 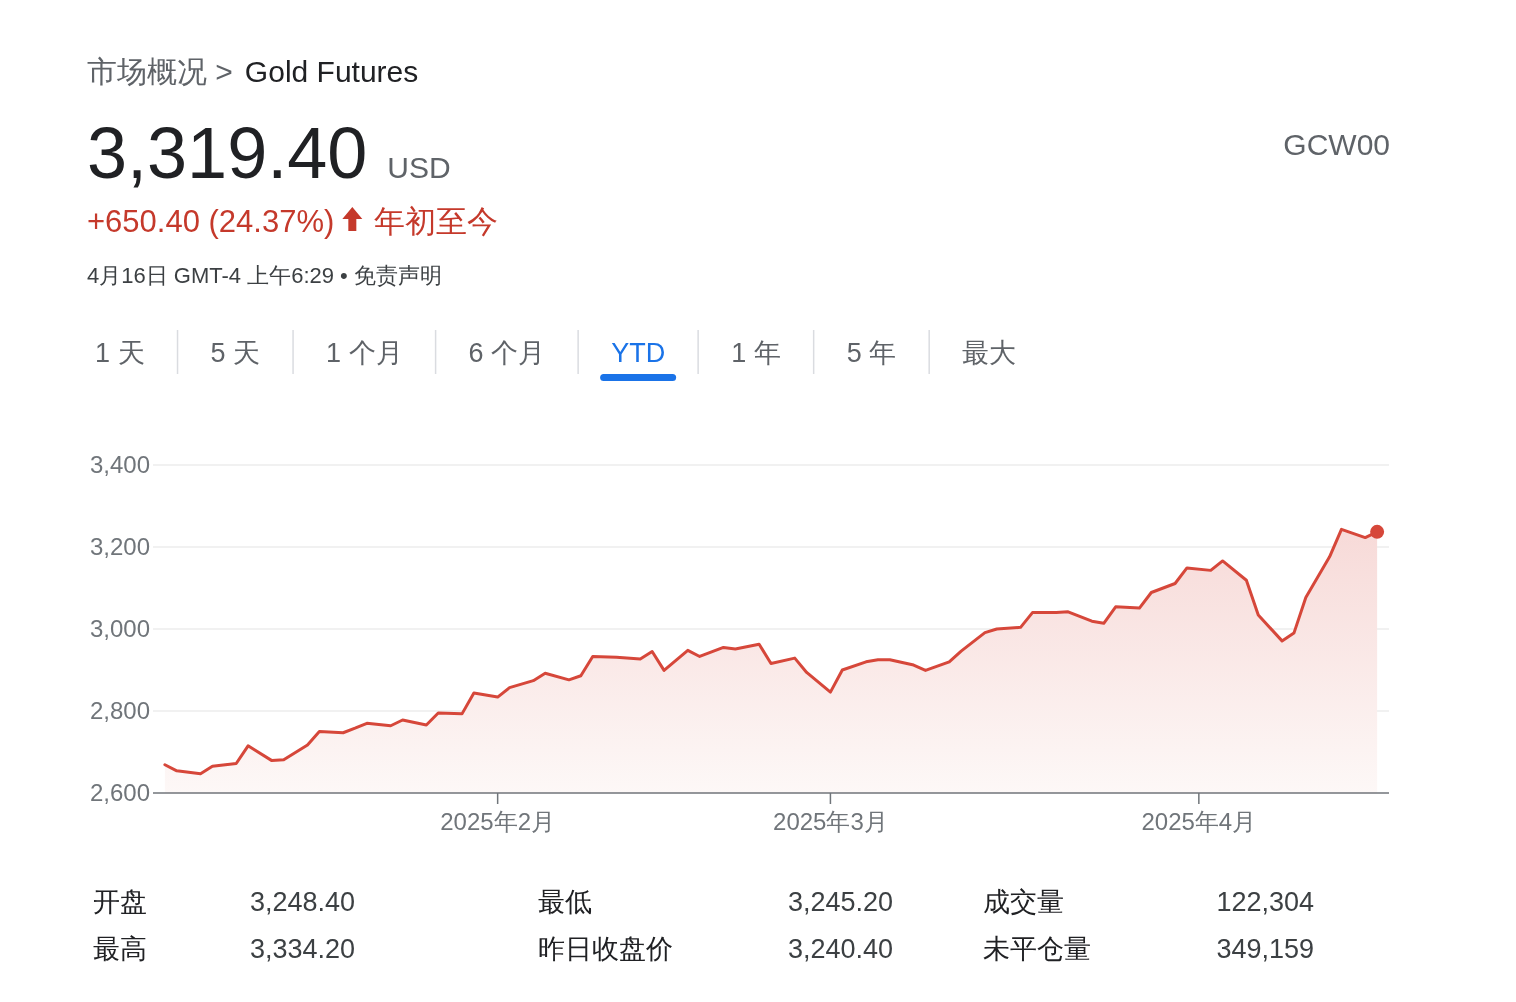 What do you see at coordinates (419, 167) in the screenshot?
I see `currency: USD` at bounding box center [419, 167].